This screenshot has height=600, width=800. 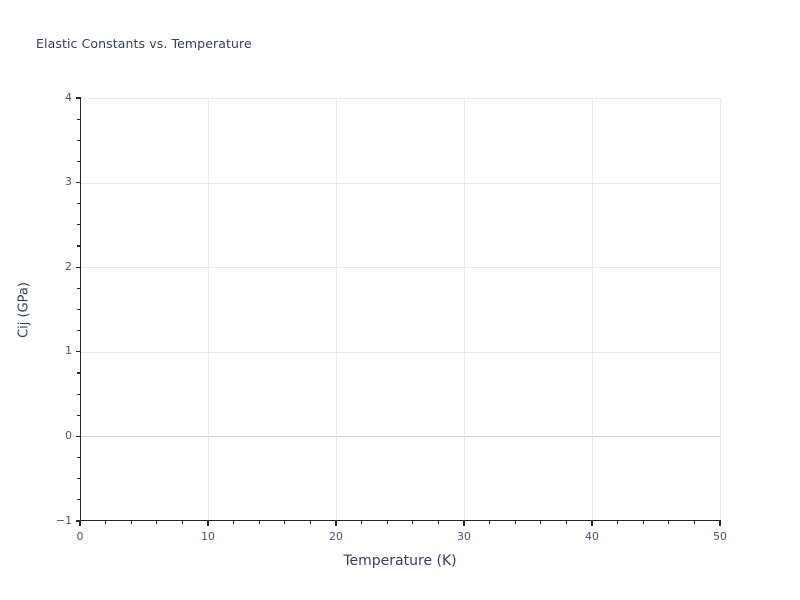 What do you see at coordinates (144, 43) in the screenshot?
I see `chart-title: Elastic Constants vs. Temperature` at bounding box center [144, 43].